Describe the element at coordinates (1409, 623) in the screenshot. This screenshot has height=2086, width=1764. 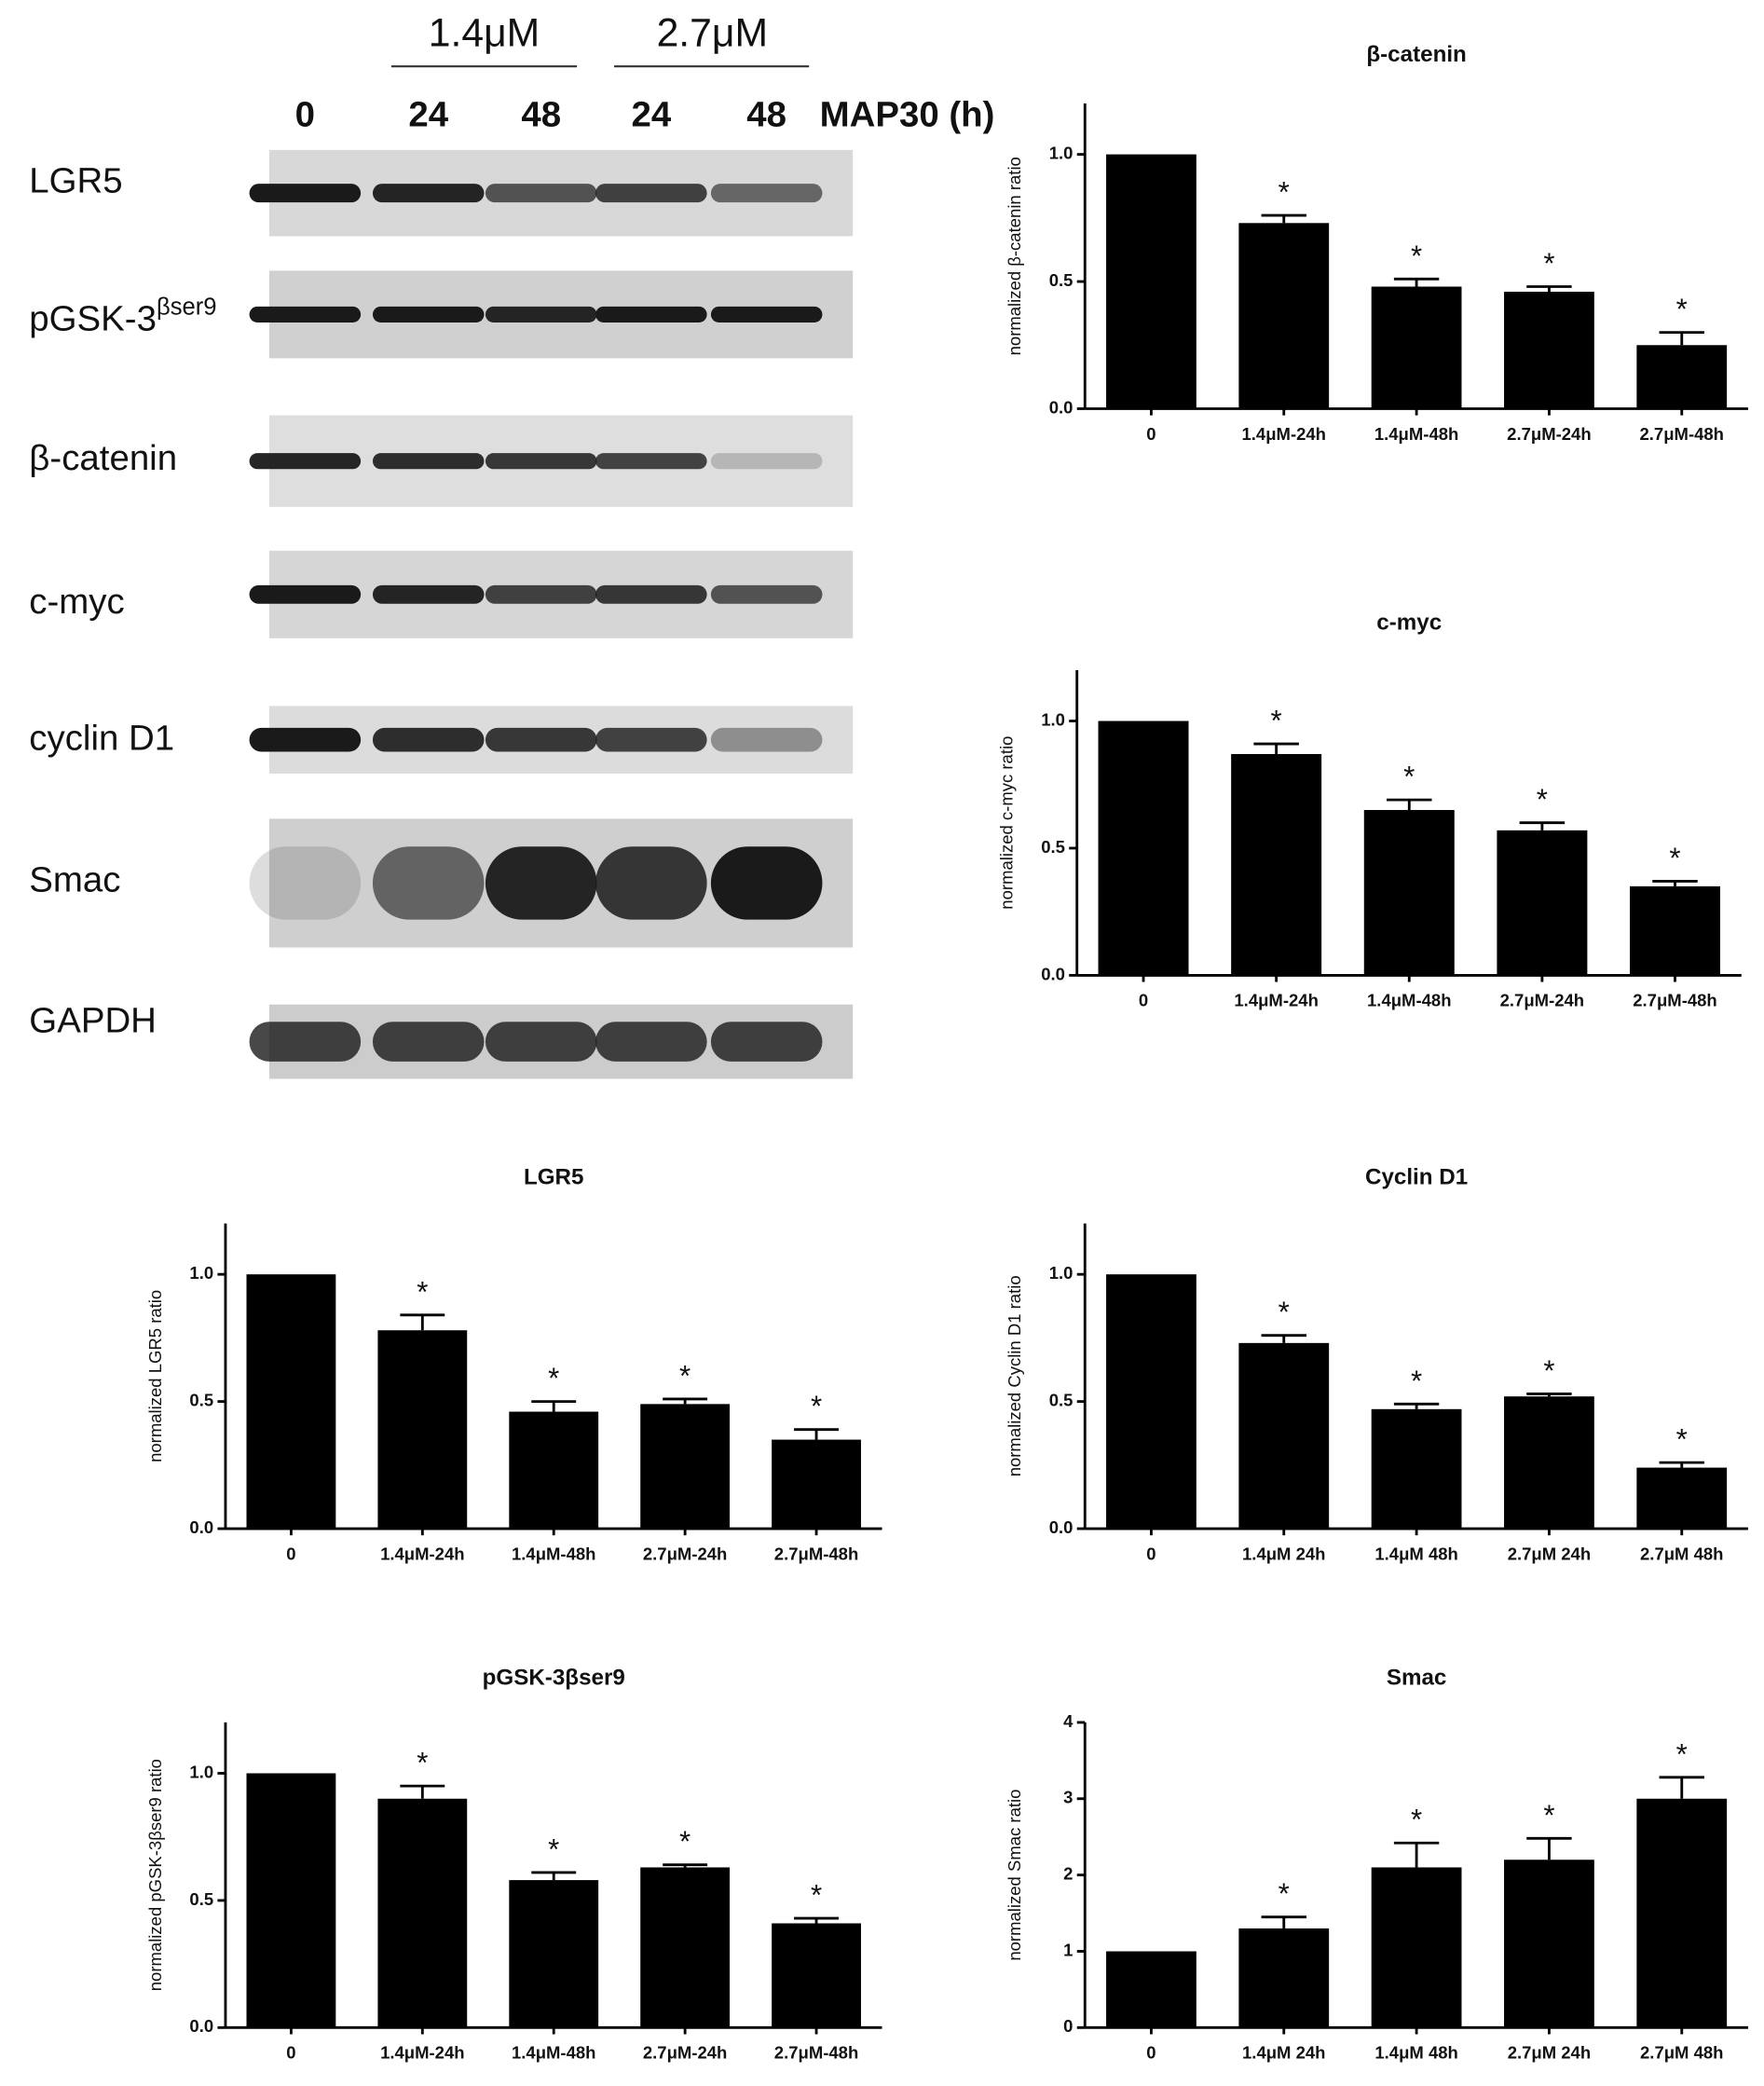
I see `chart-title: c-myc` at that location.